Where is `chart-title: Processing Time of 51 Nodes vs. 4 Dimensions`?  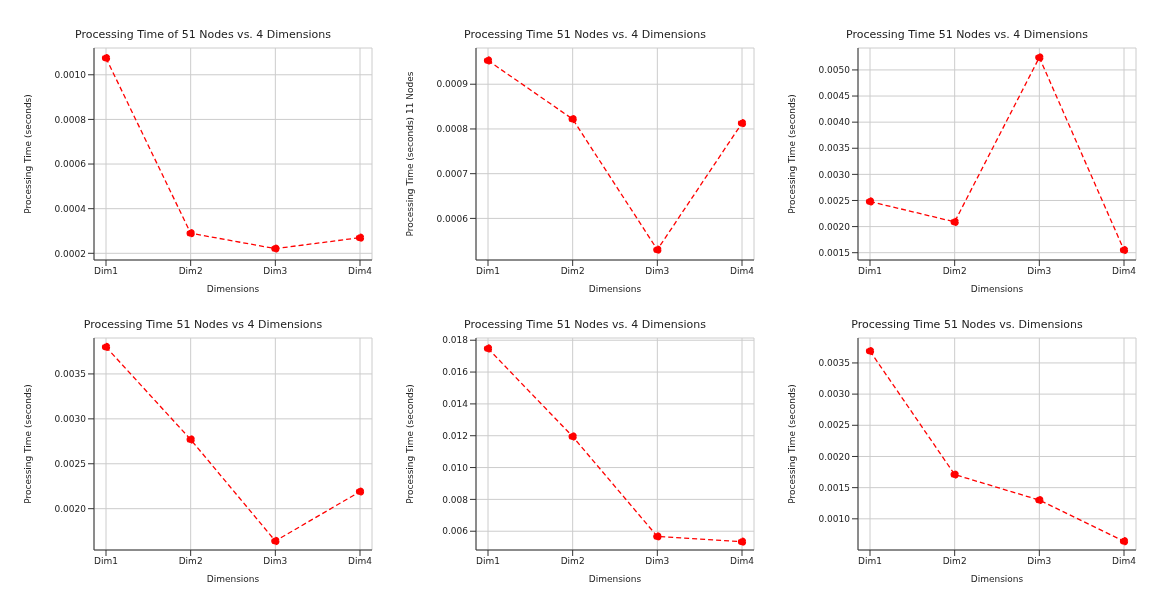
chart-title: Processing Time of 51 Nodes vs. 4 Dimensions is located at coordinates (203, 35).